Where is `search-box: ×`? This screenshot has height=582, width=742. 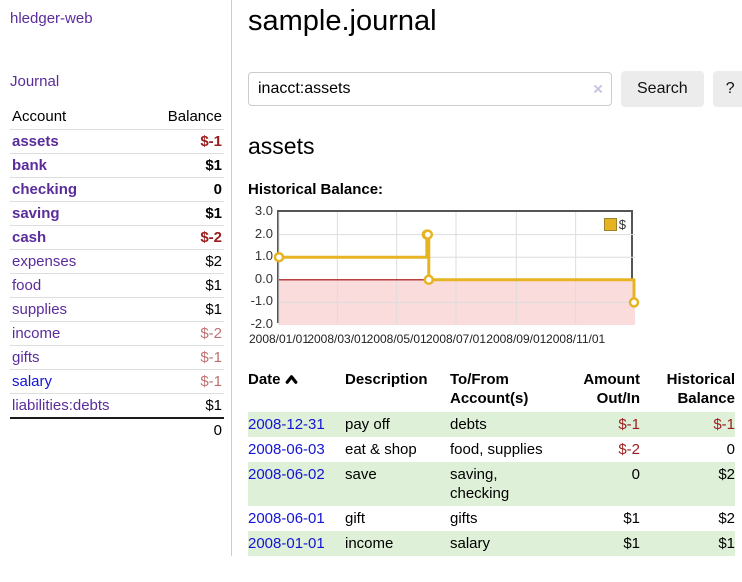 search-box: × is located at coordinates (430, 89).